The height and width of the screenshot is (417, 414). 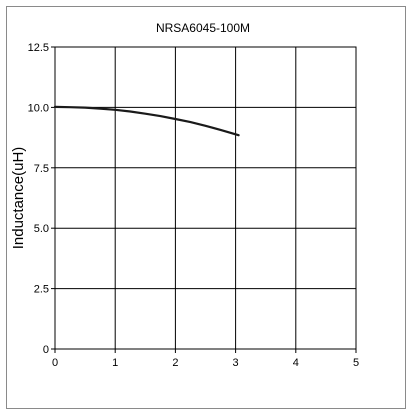 I want to click on y-tick-label: 7.5, so click(x=41, y=169).